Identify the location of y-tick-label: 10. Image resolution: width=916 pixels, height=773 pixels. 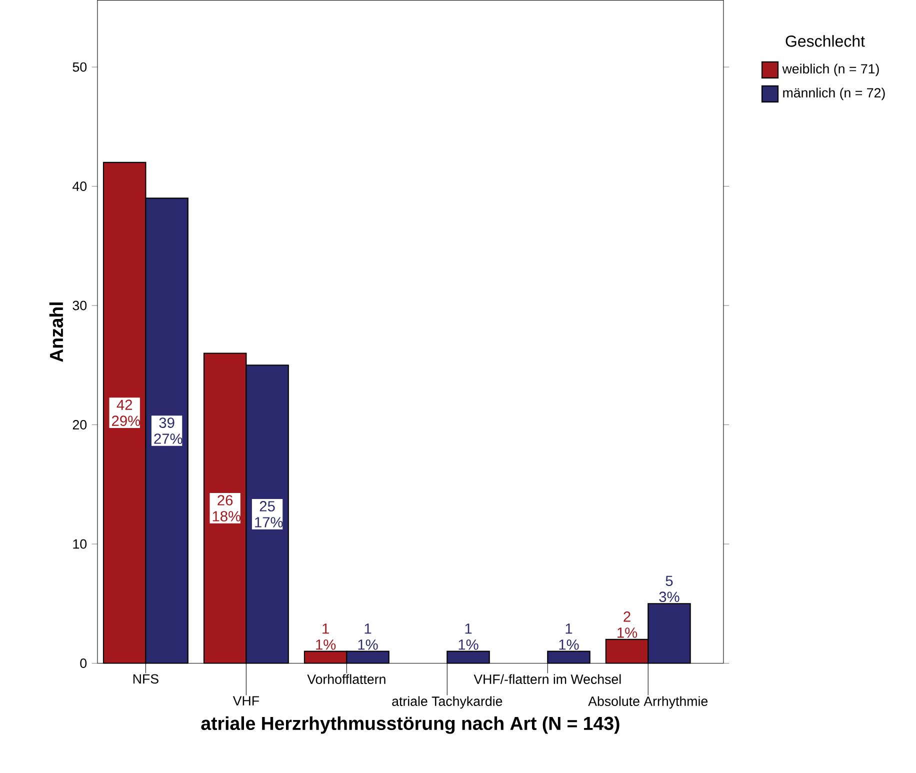
(80, 544).